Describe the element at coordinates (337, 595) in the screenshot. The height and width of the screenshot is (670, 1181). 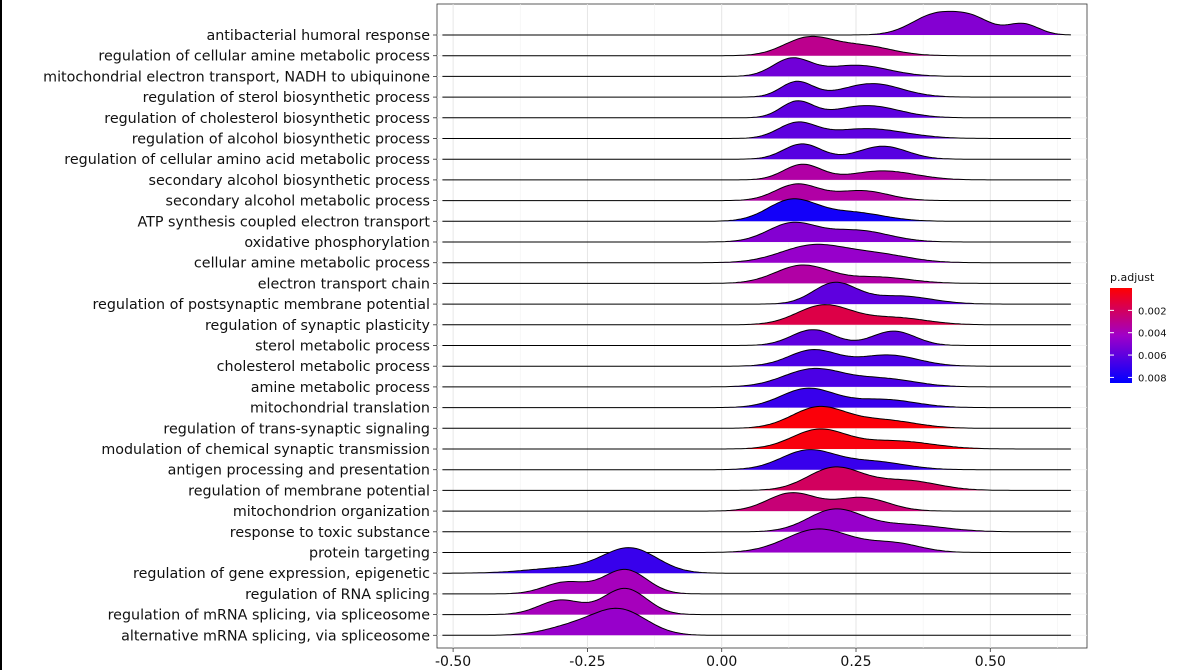
I see `y-tick-label: regulation of RNA splicing` at that location.